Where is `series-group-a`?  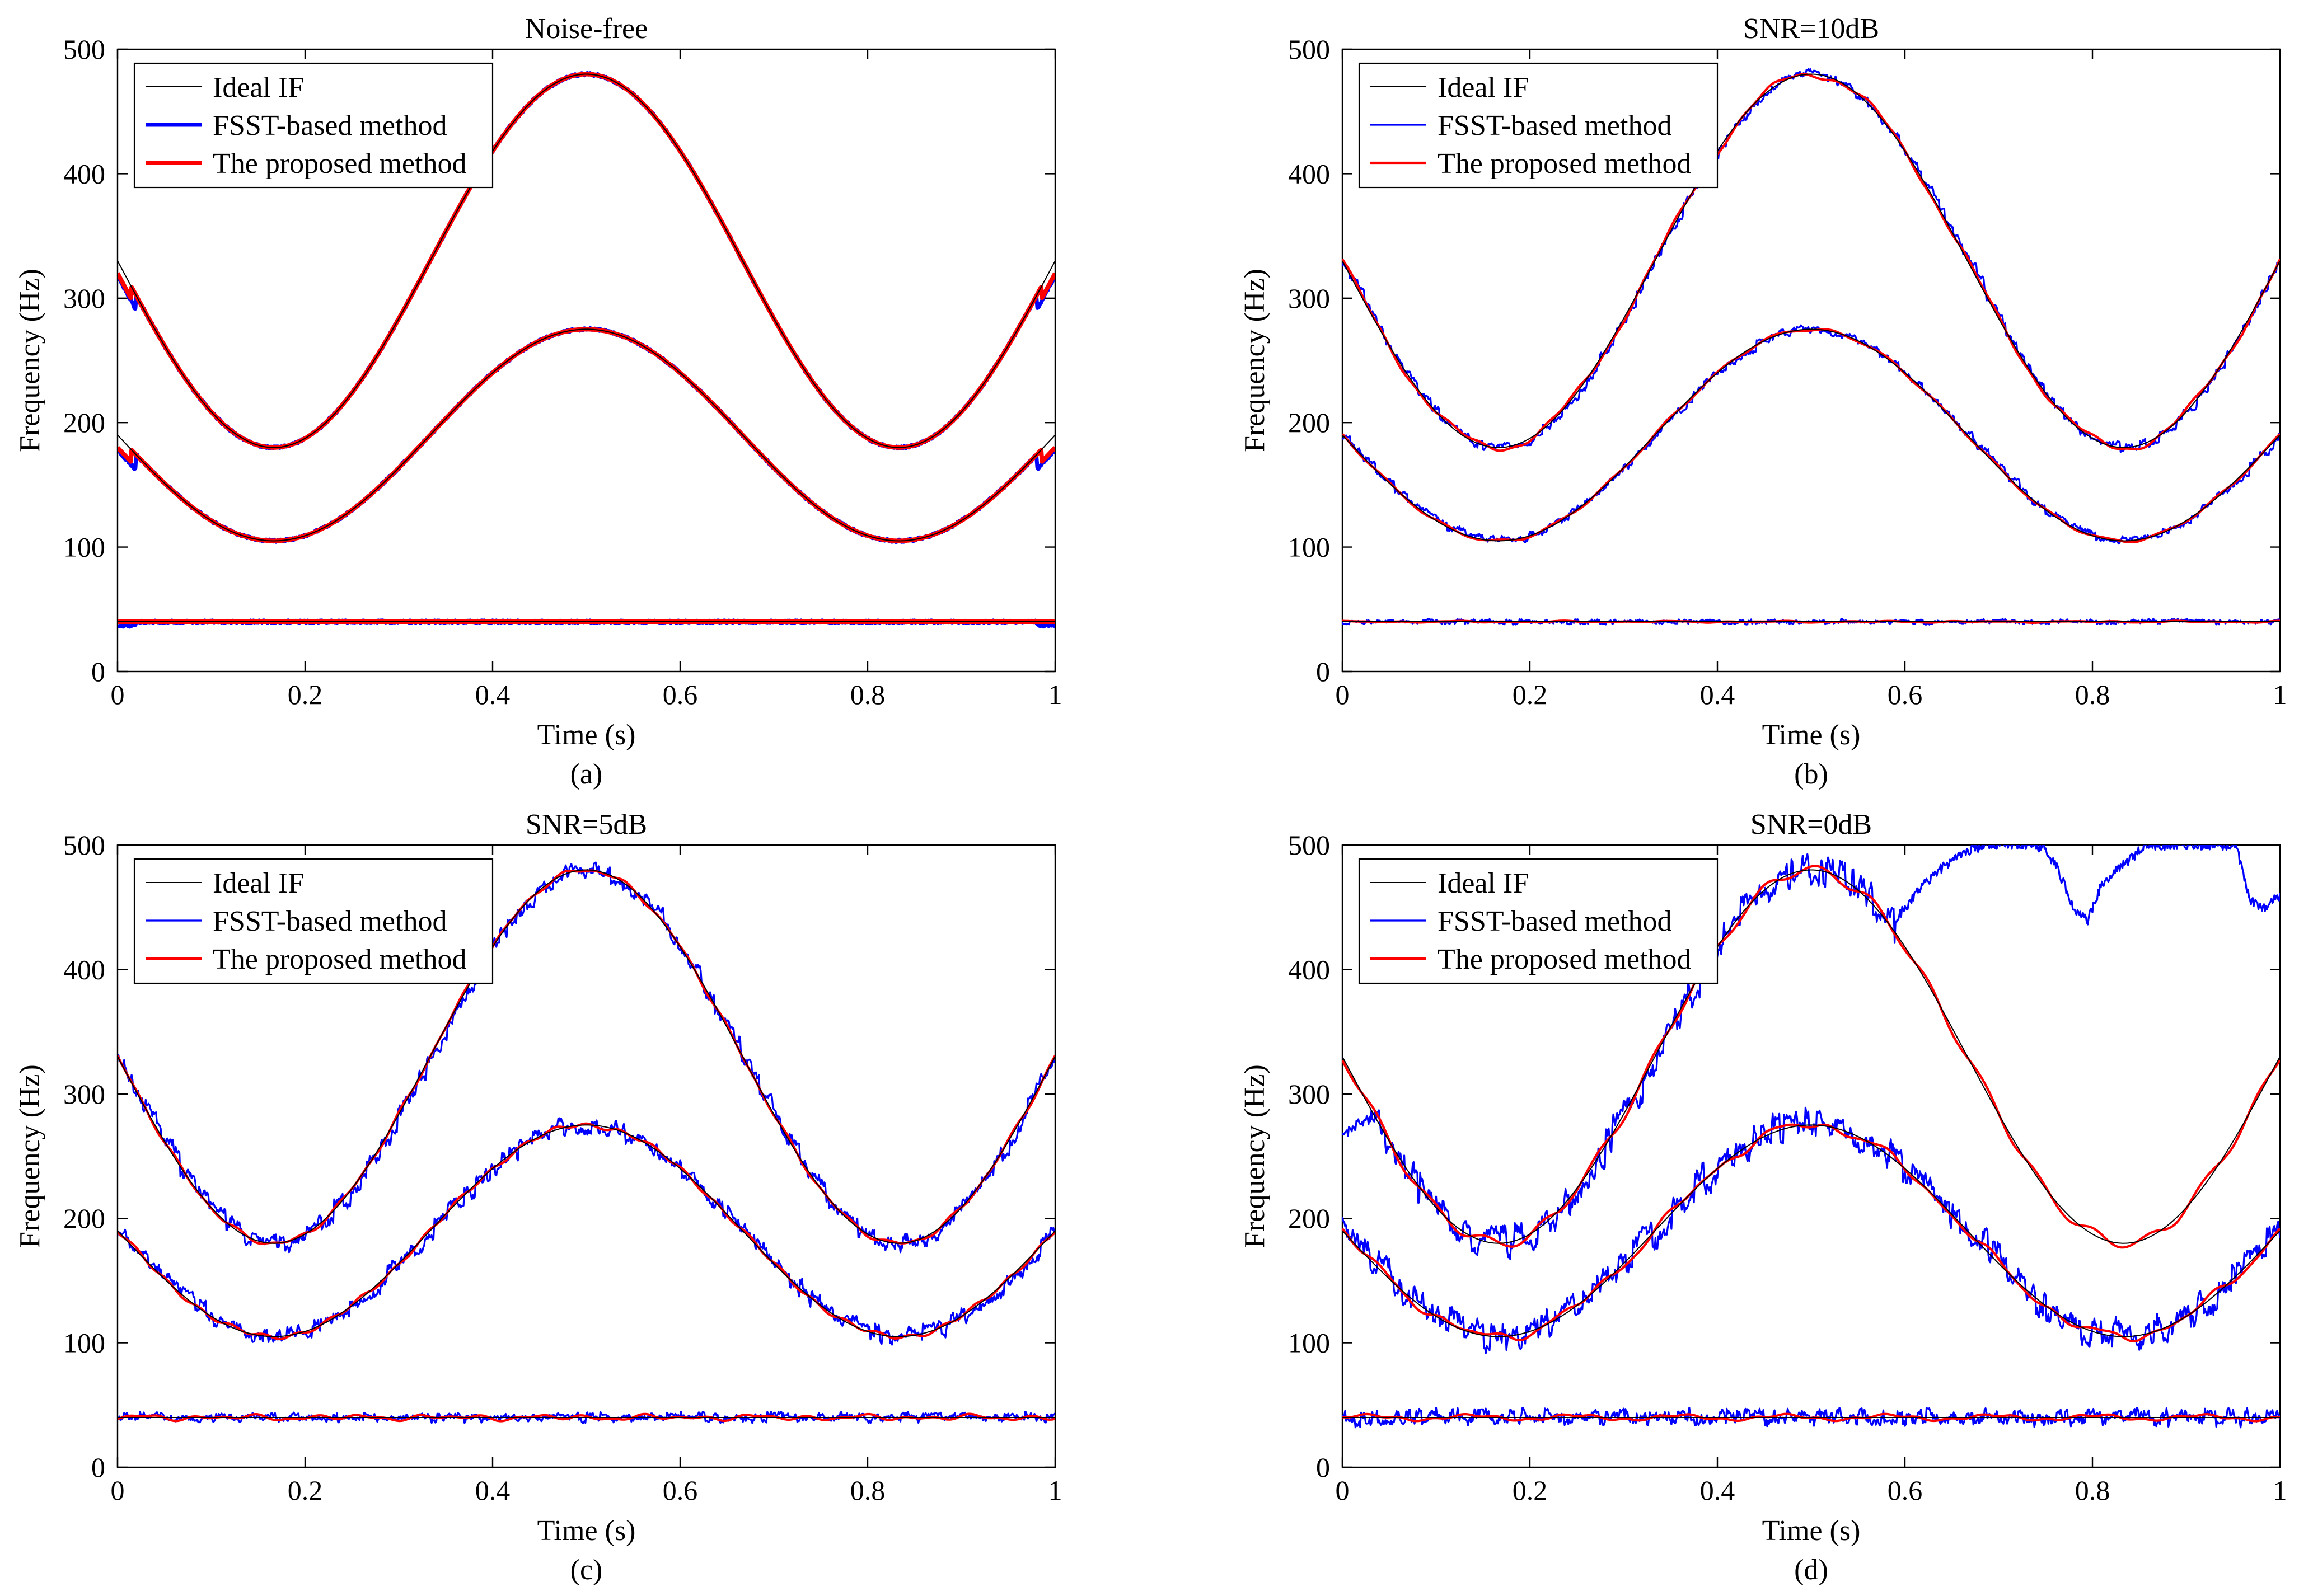 series-group-a is located at coordinates (586, 350).